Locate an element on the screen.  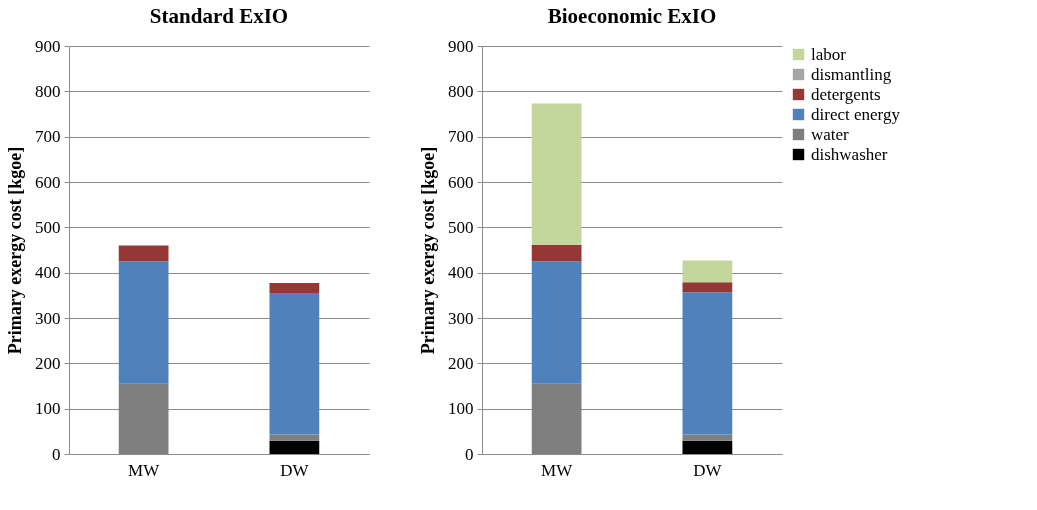
chart-title: Bioeconomic ExIO is located at coordinates (632, 16).